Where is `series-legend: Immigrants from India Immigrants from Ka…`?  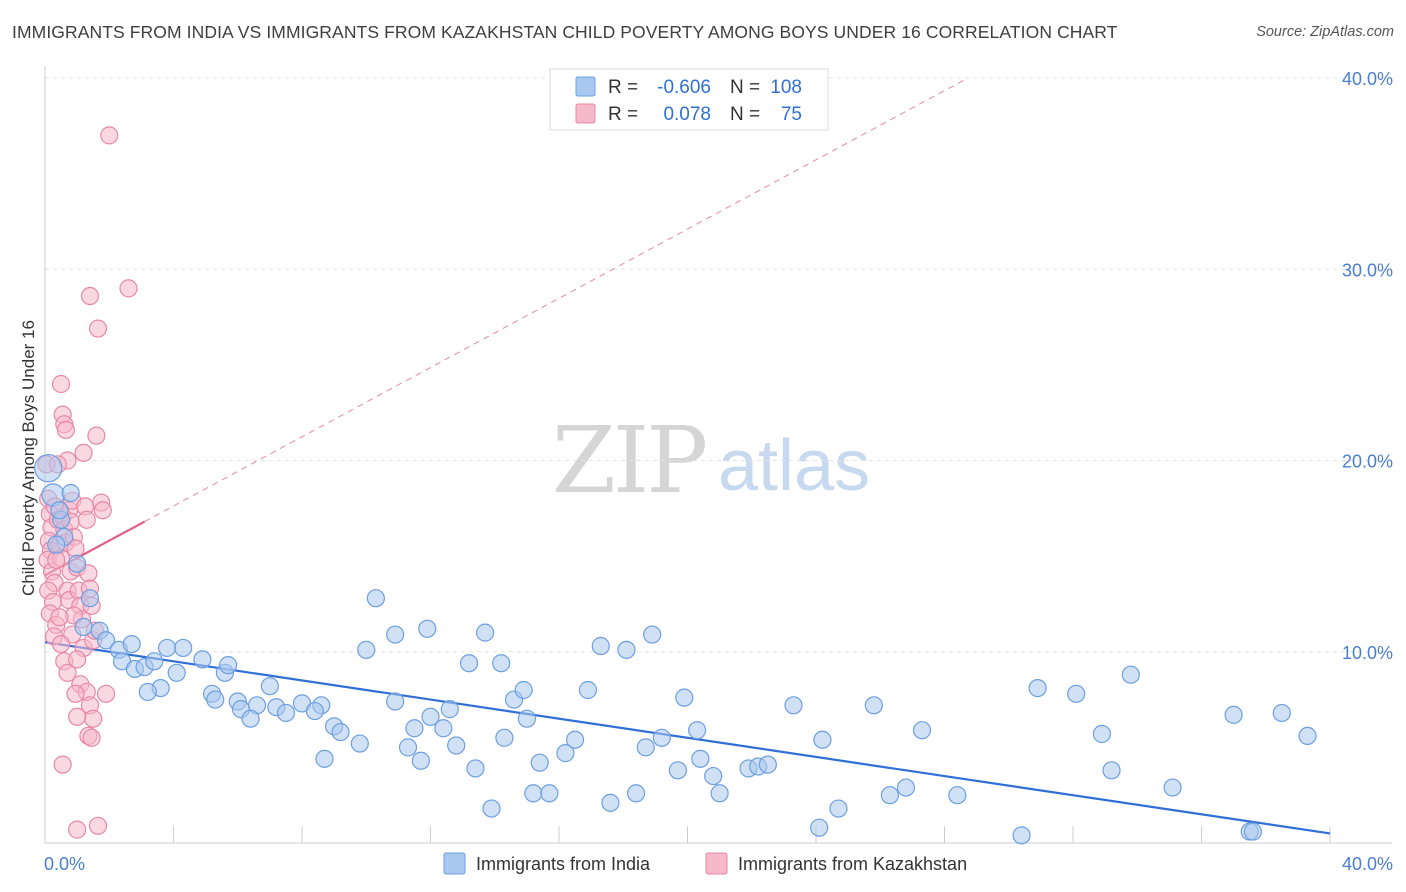 series-legend: Immigrants from India Immigrants from Ka… is located at coordinates (705, 863).